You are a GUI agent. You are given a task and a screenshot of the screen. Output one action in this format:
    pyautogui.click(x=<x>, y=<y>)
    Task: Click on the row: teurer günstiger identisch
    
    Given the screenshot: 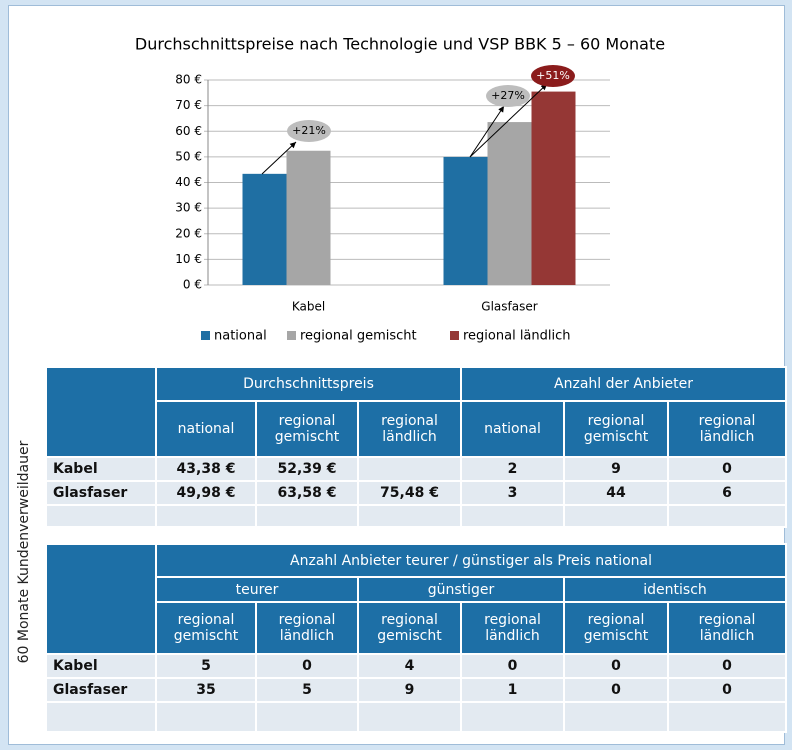 What is the action you would take?
    pyautogui.click(x=417, y=589)
    